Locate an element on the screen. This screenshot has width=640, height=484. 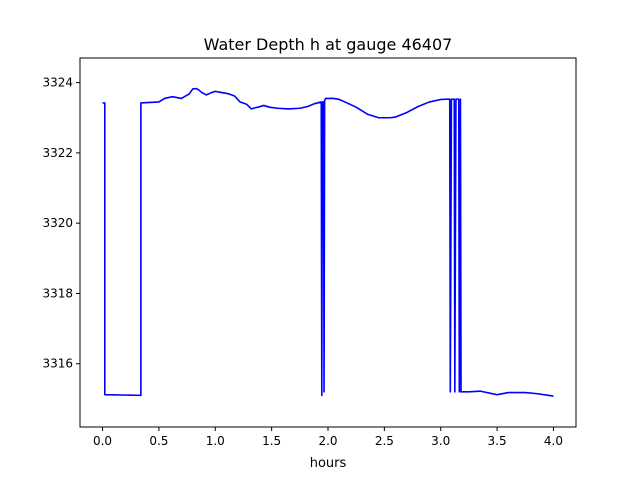
x-axis-label: hours is located at coordinates (328, 463).